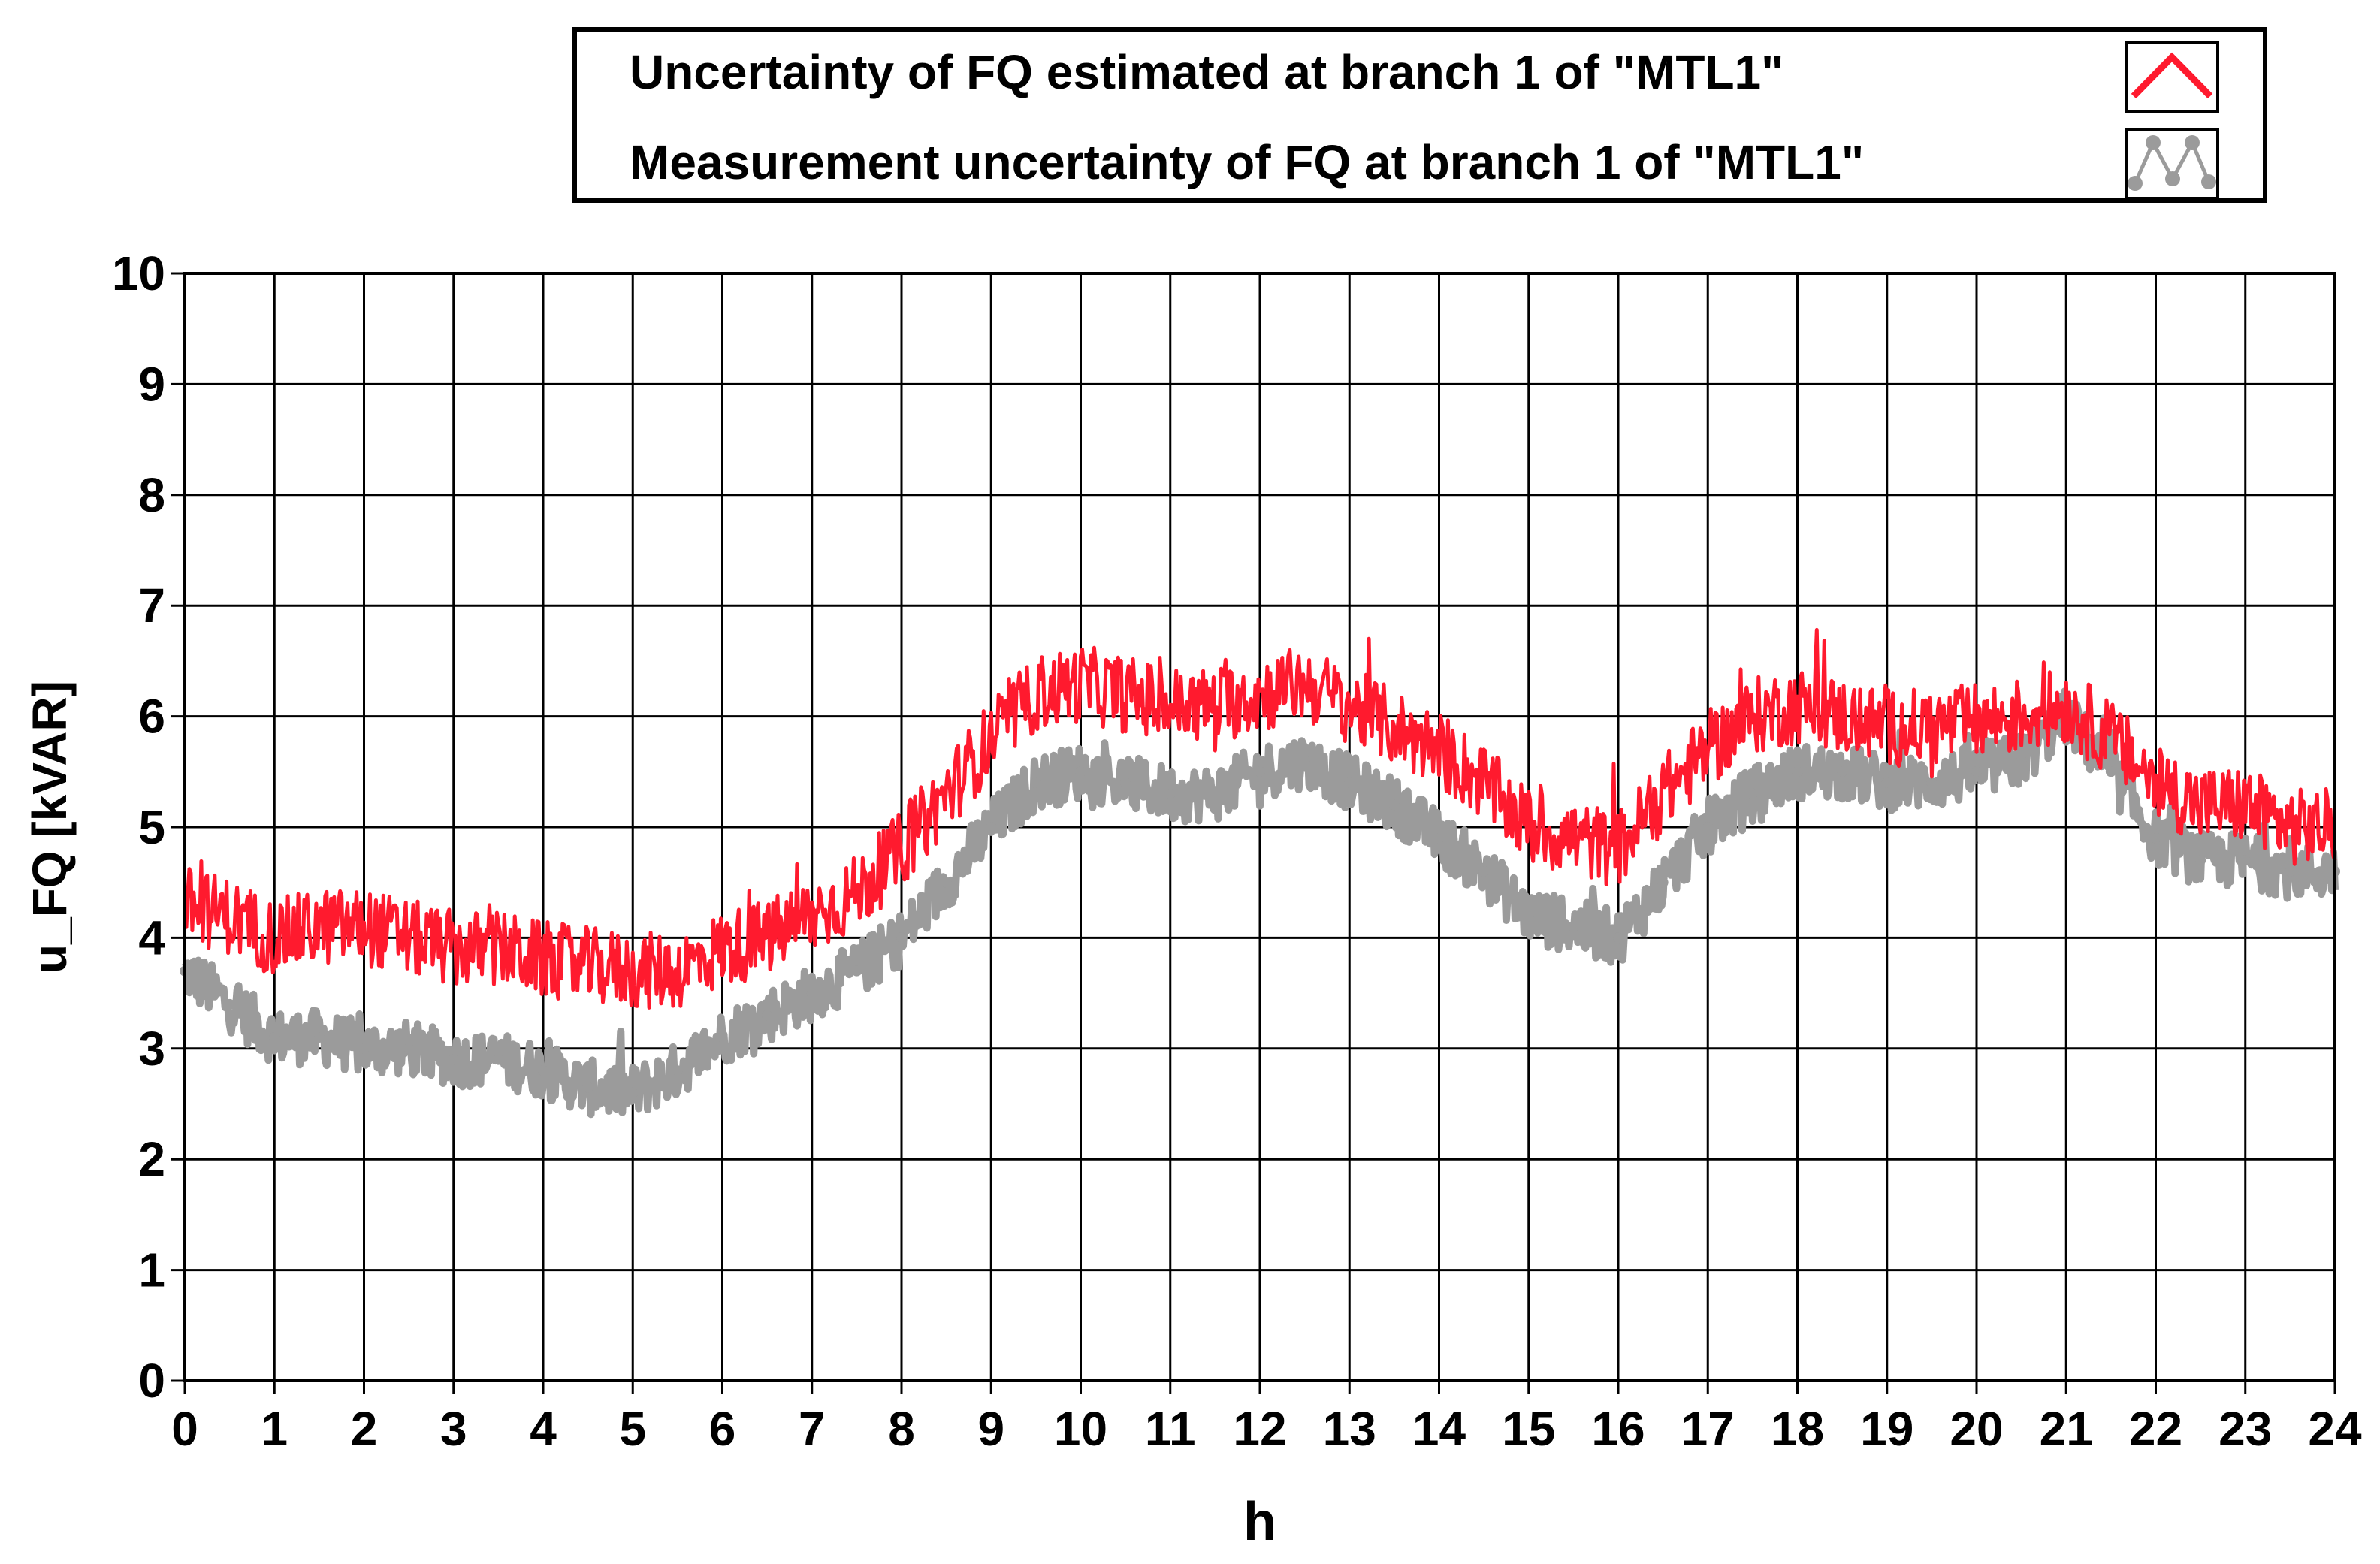 This screenshot has width=2380, height=1564. I want to click on x-axis: 0 1 2 3 4 5 6 7 8 9 10 11 12 13 14 15 16 17 18 19 20 21 22 23 24, so click(1266, 1418).